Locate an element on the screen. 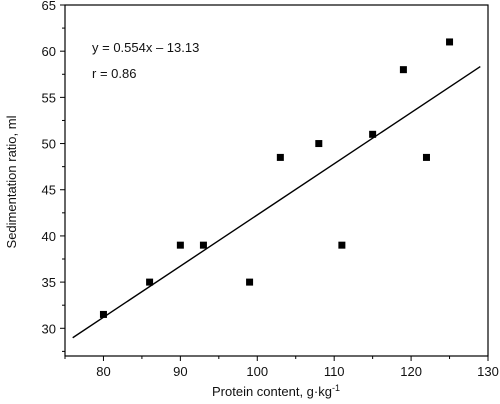  y-tick-label: 60 is located at coordinates (49, 51).